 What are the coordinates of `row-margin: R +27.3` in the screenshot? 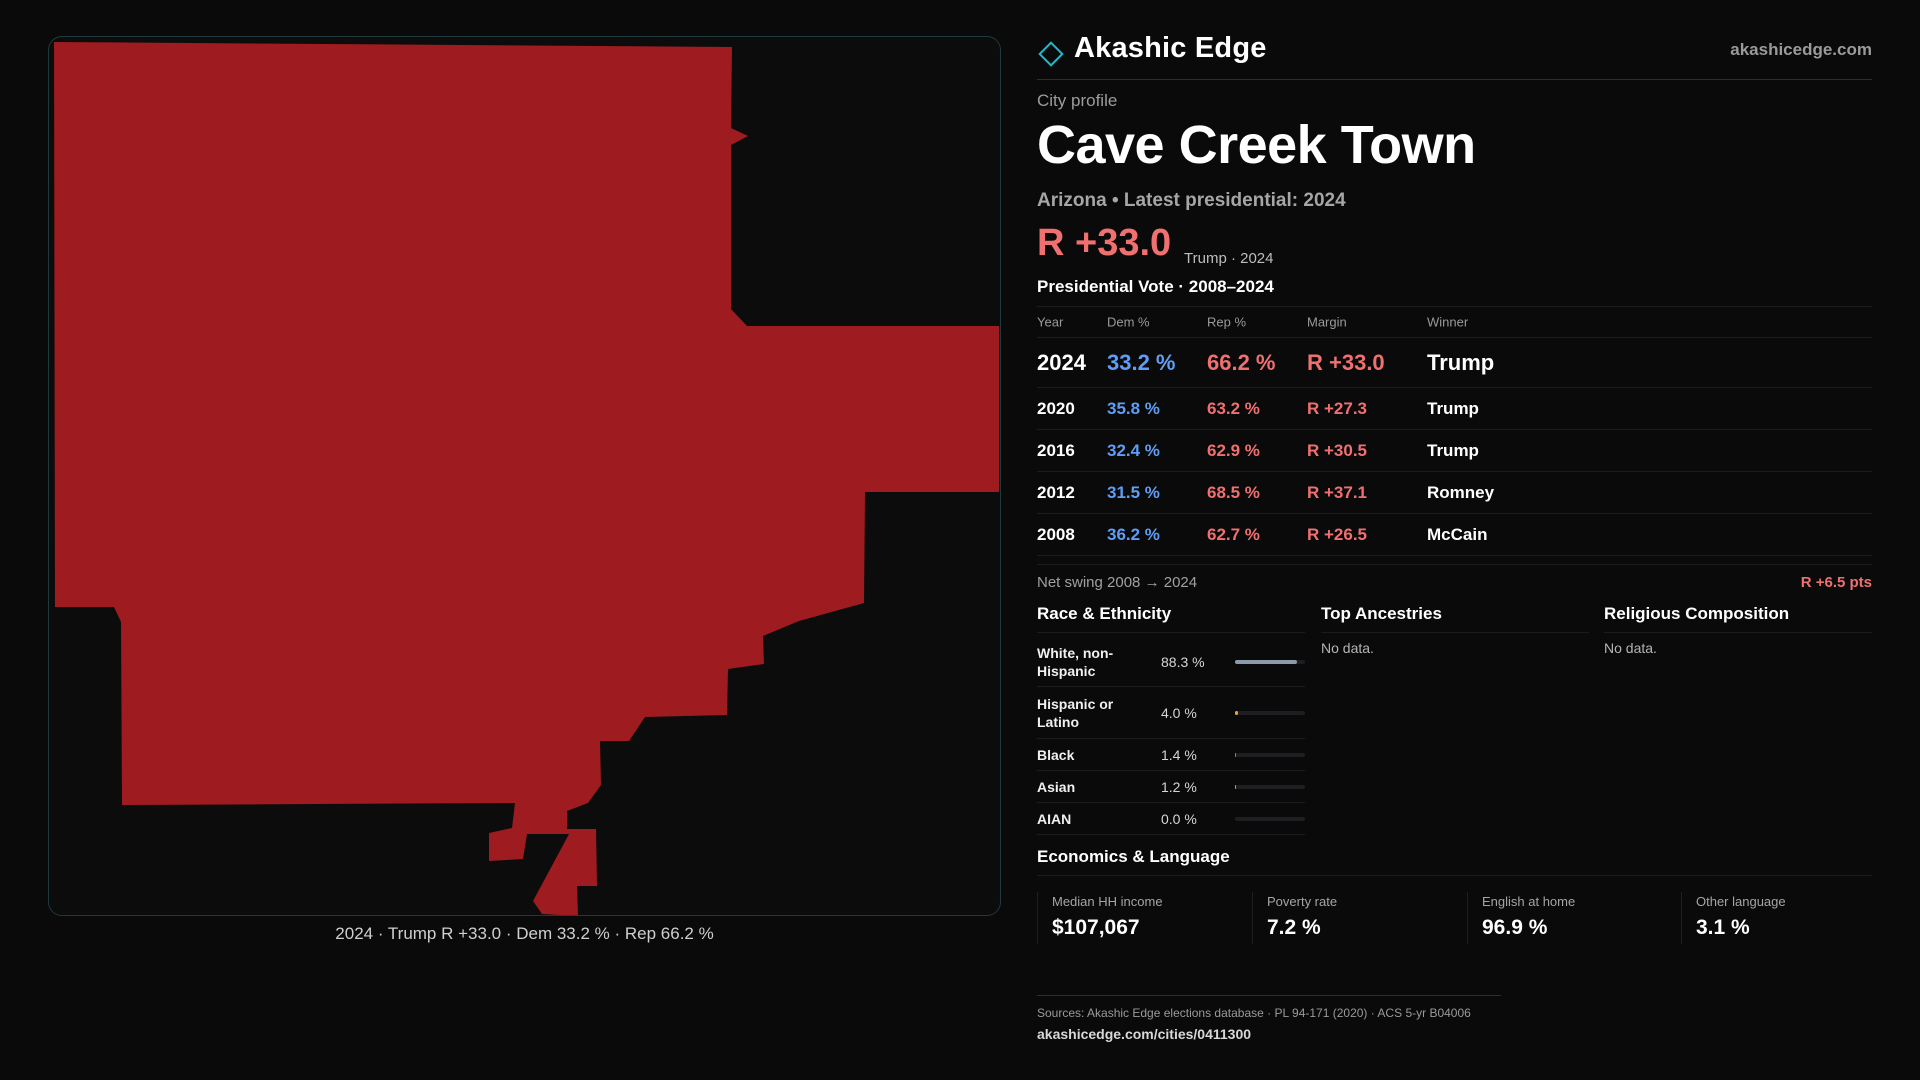 It's located at (1337, 408).